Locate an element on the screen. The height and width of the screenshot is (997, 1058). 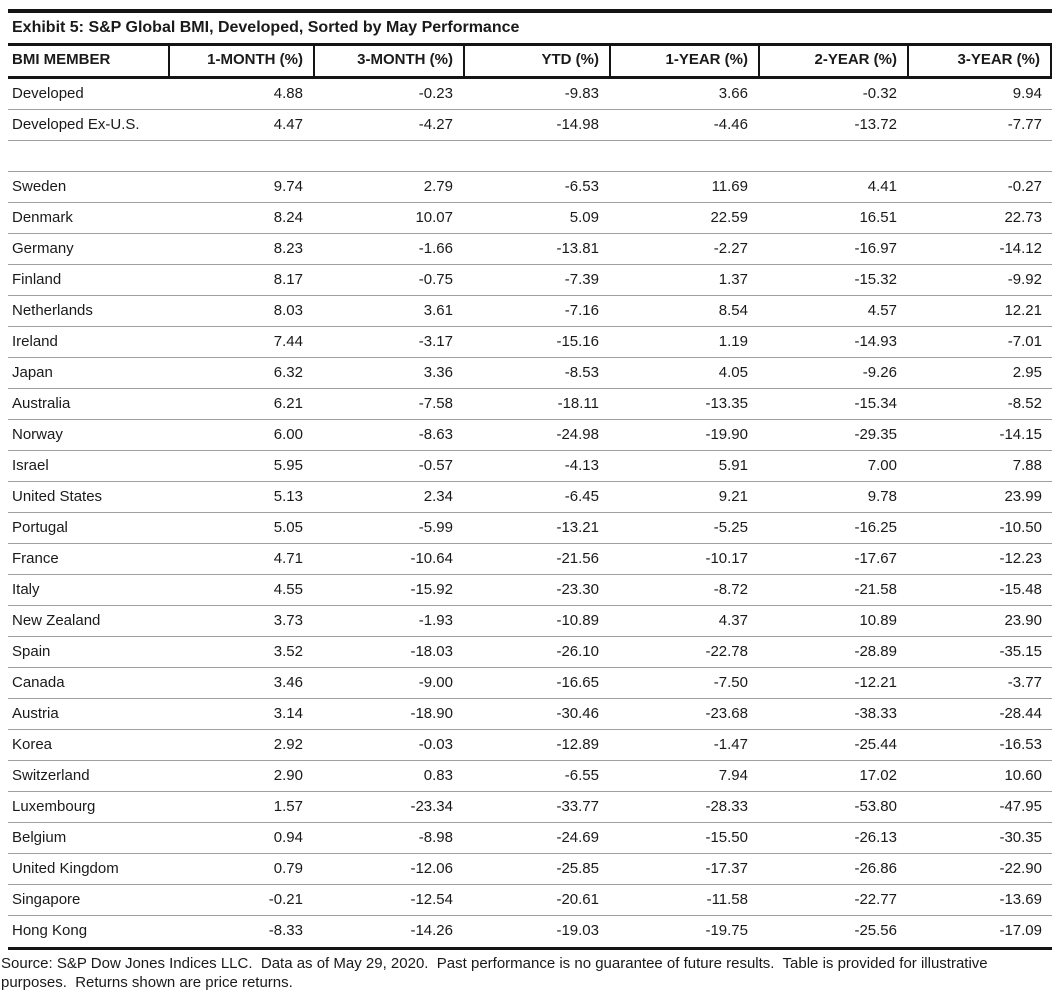
value-cell: -15.50 is located at coordinates (726, 837).